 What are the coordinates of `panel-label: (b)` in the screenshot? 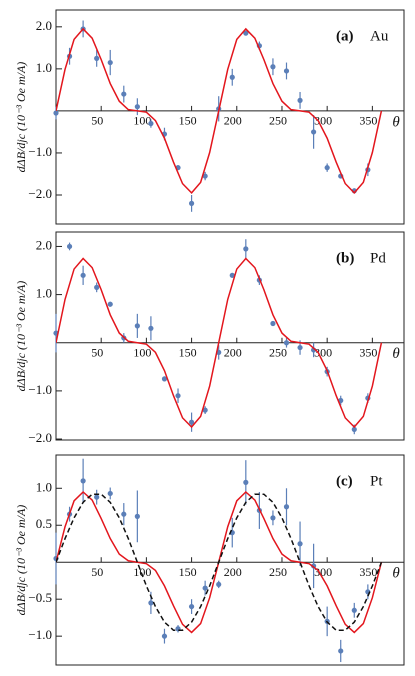 It's located at (345, 258).